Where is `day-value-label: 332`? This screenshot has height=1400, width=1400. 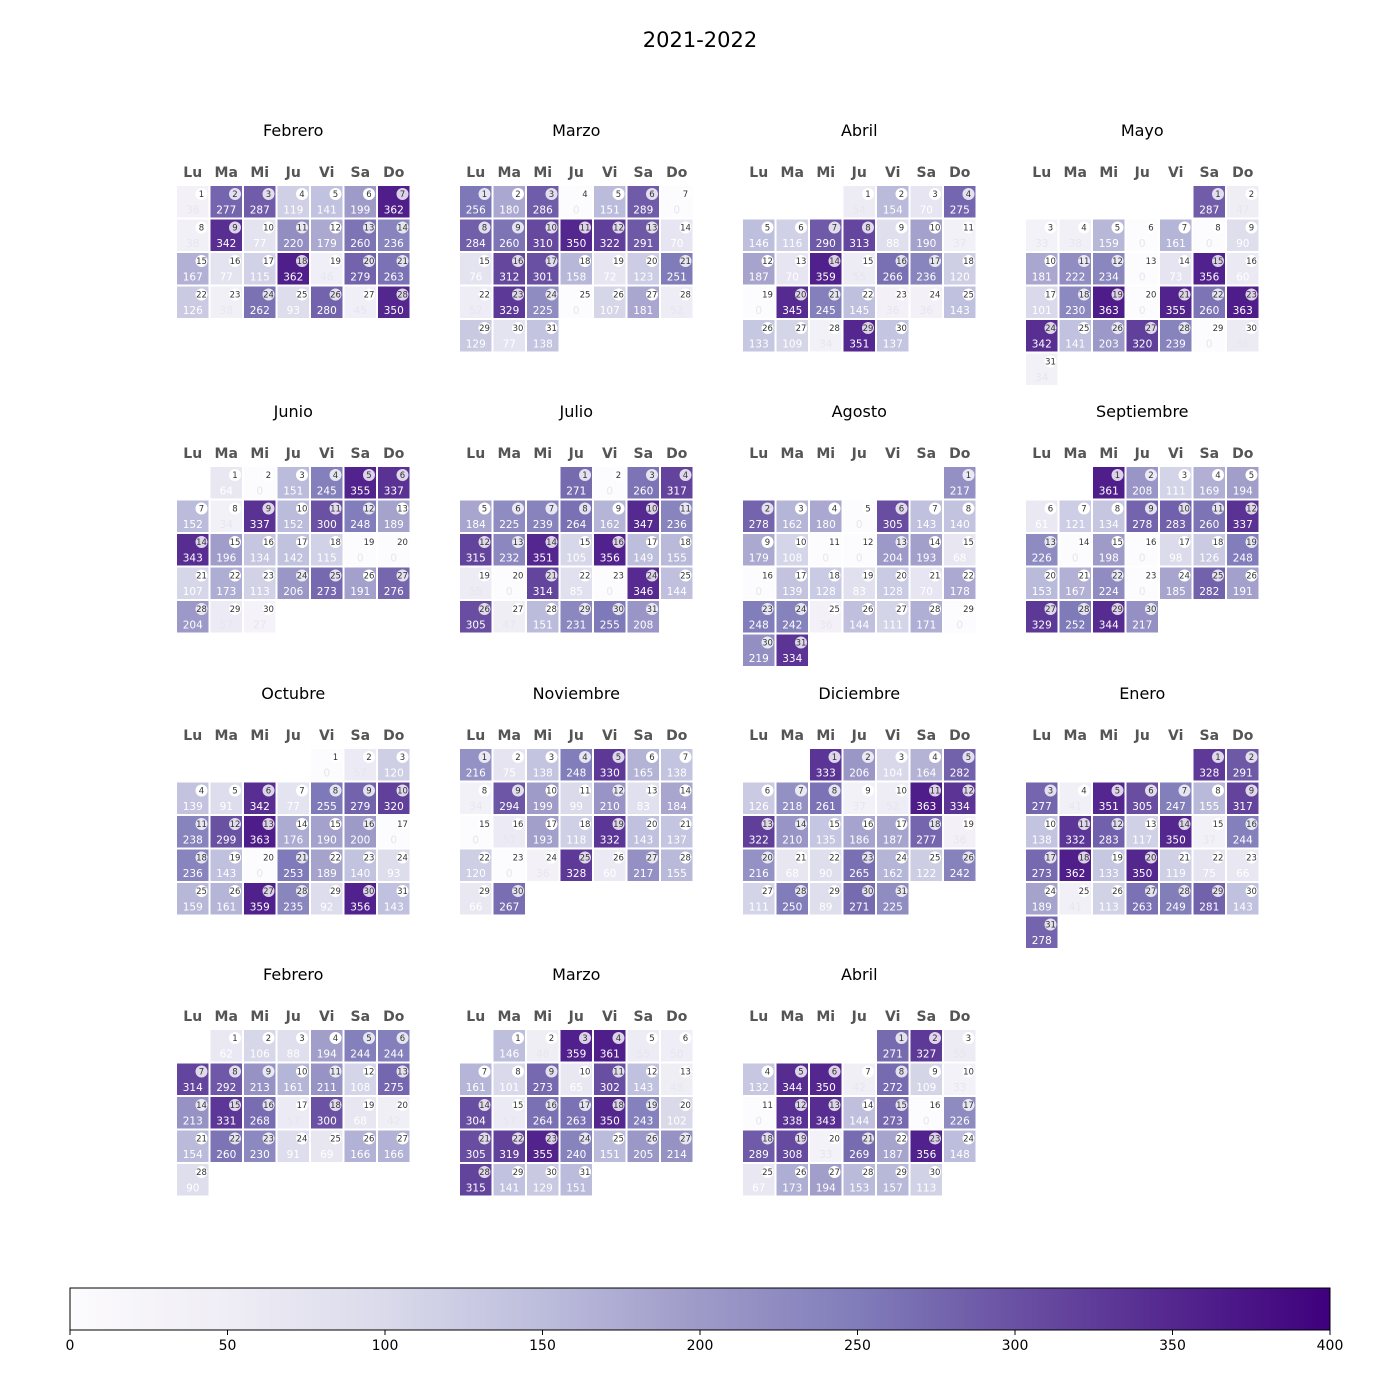 day-value-label: 332 is located at coordinates (1075, 841).